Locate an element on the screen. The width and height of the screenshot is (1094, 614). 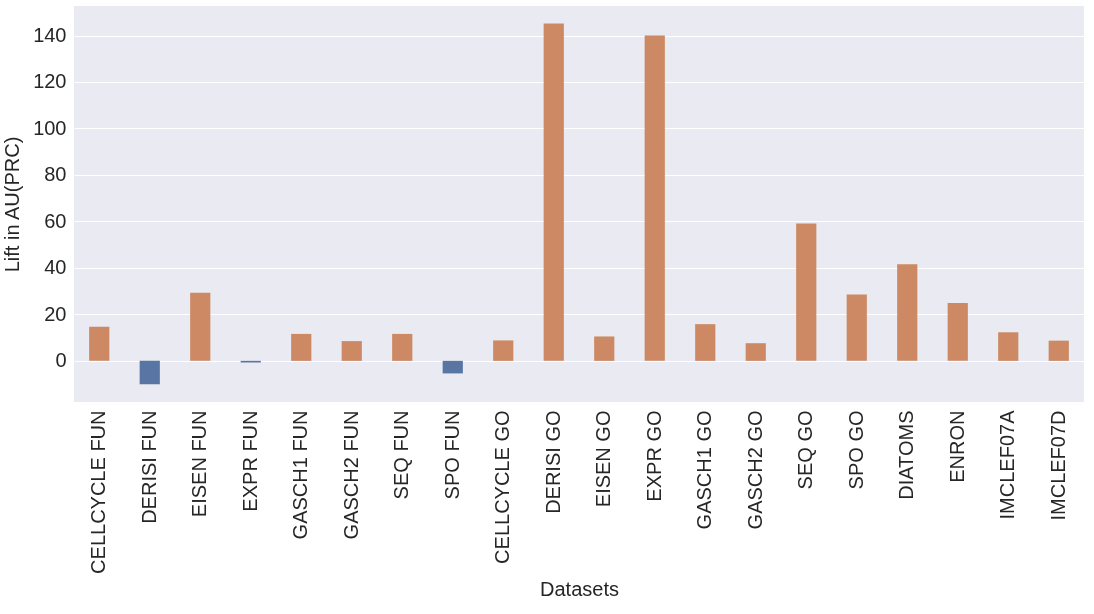
x-tick-label: EXPR FUN is located at coordinates (249, 461).